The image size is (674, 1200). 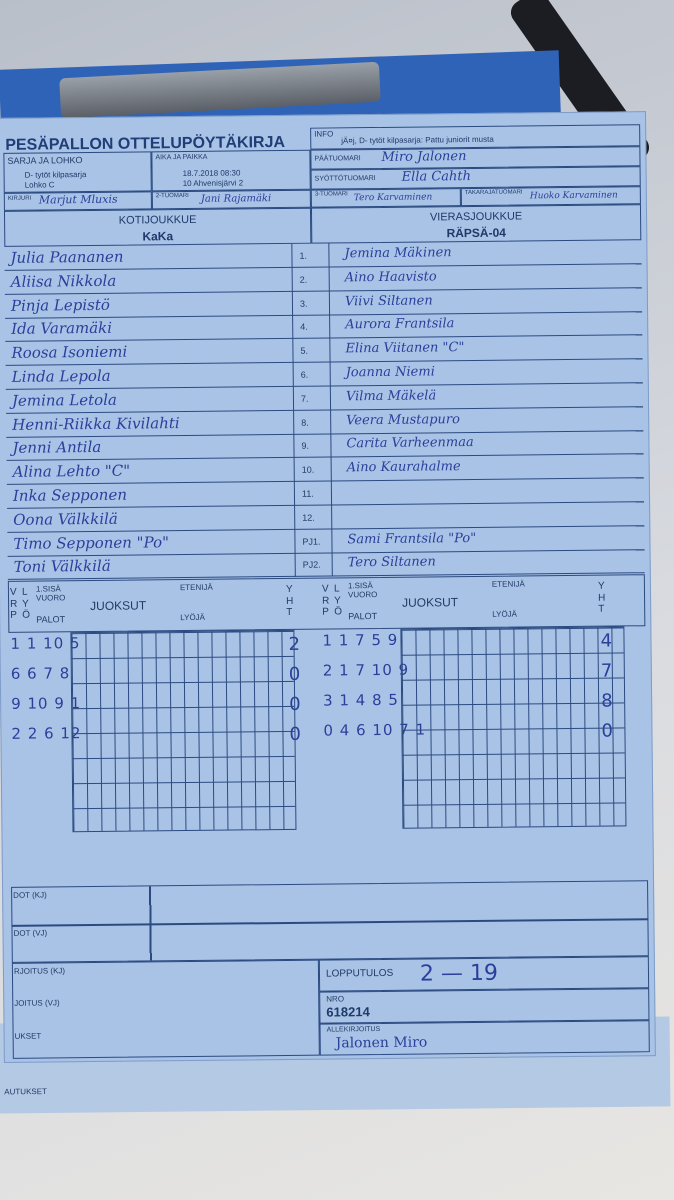 What do you see at coordinates (71, 471) in the screenshot?
I see `home-player: Alina Lehto "C"` at bounding box center [71, 471].